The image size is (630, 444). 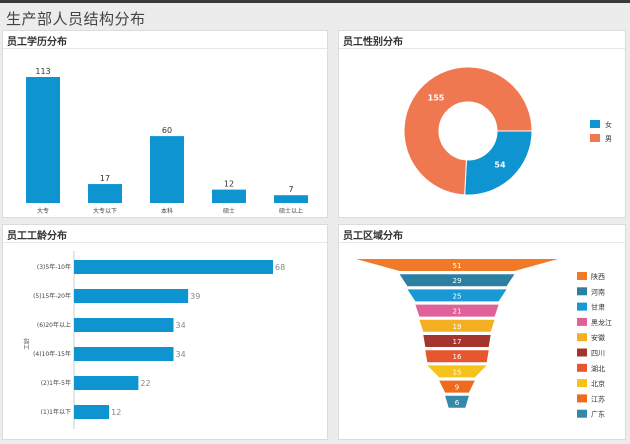 I want to click on education-value-label: 12, so click(x=229, y=184).